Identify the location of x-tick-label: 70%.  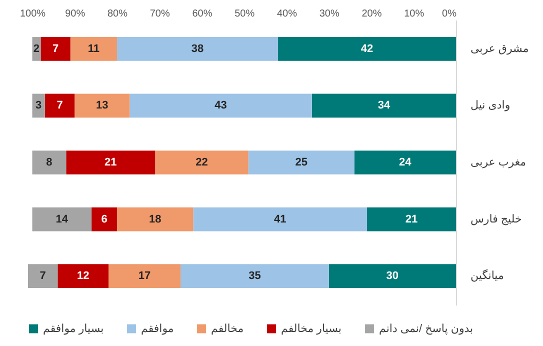
(160, 14).